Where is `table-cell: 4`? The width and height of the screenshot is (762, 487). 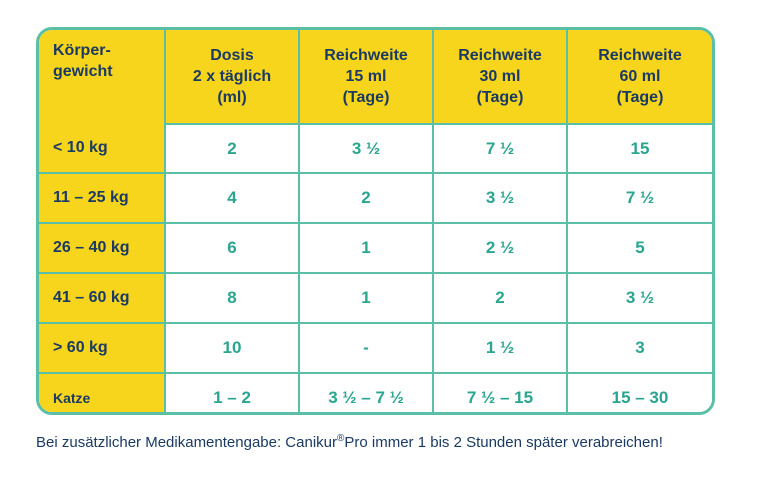
table-cell: 4 is located at coordinates (232, 198).